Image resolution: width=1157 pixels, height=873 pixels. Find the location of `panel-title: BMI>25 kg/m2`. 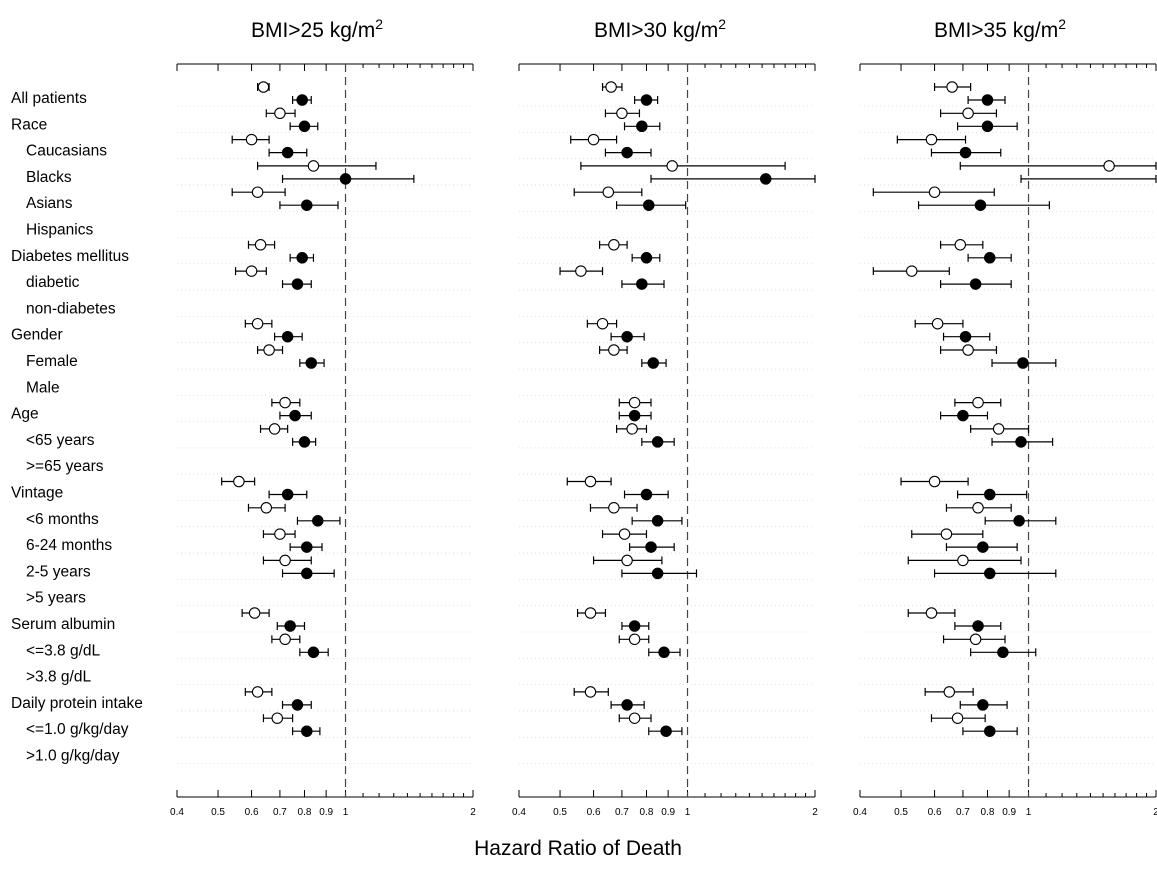

panel-title: BMI>25 kg/m2 is located at coordinates (317, 29).